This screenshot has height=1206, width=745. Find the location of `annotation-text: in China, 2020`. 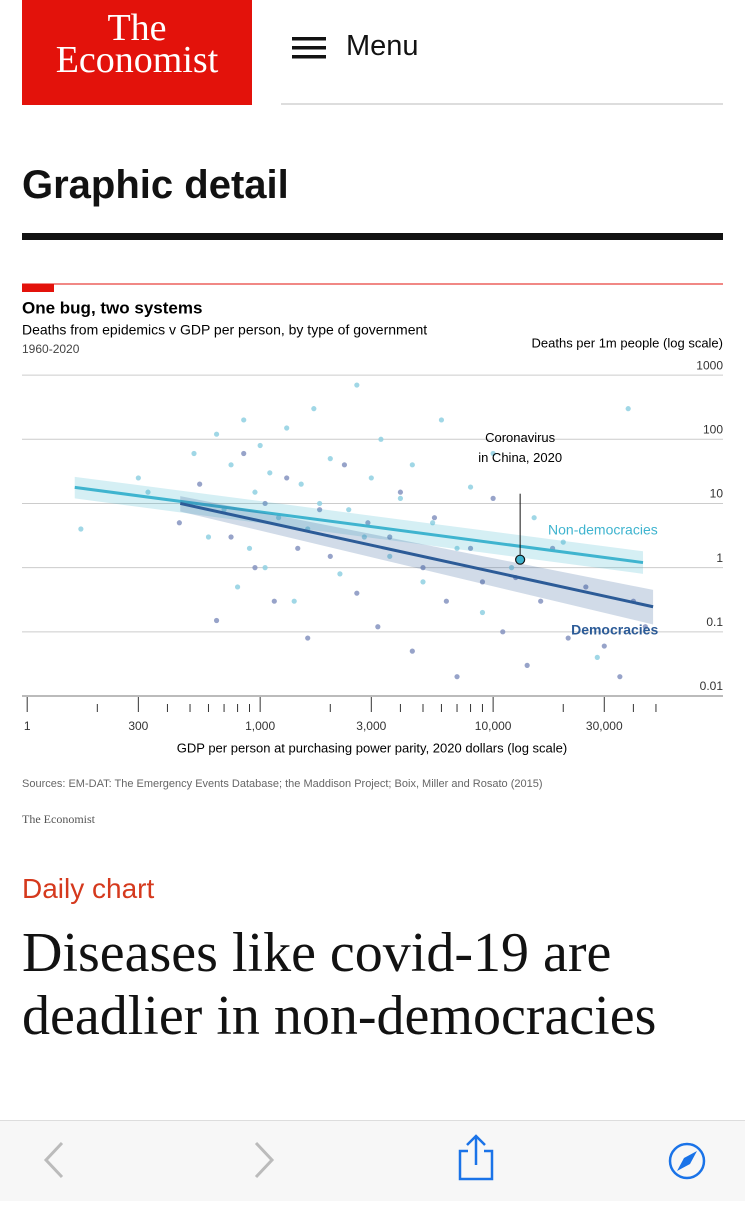

annotation-text: in China, 2020 is located at coordinates (520, 457).